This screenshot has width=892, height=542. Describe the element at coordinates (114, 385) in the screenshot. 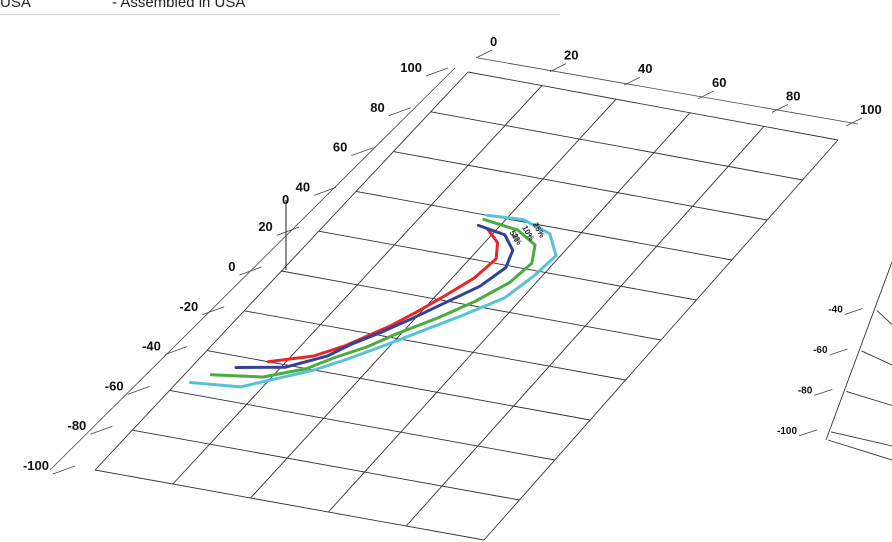

I see `y-tick-label: -60` at that location.